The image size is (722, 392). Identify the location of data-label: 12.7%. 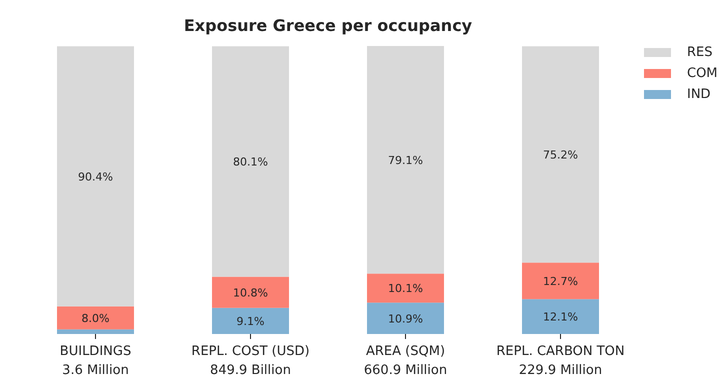
(560, 281).